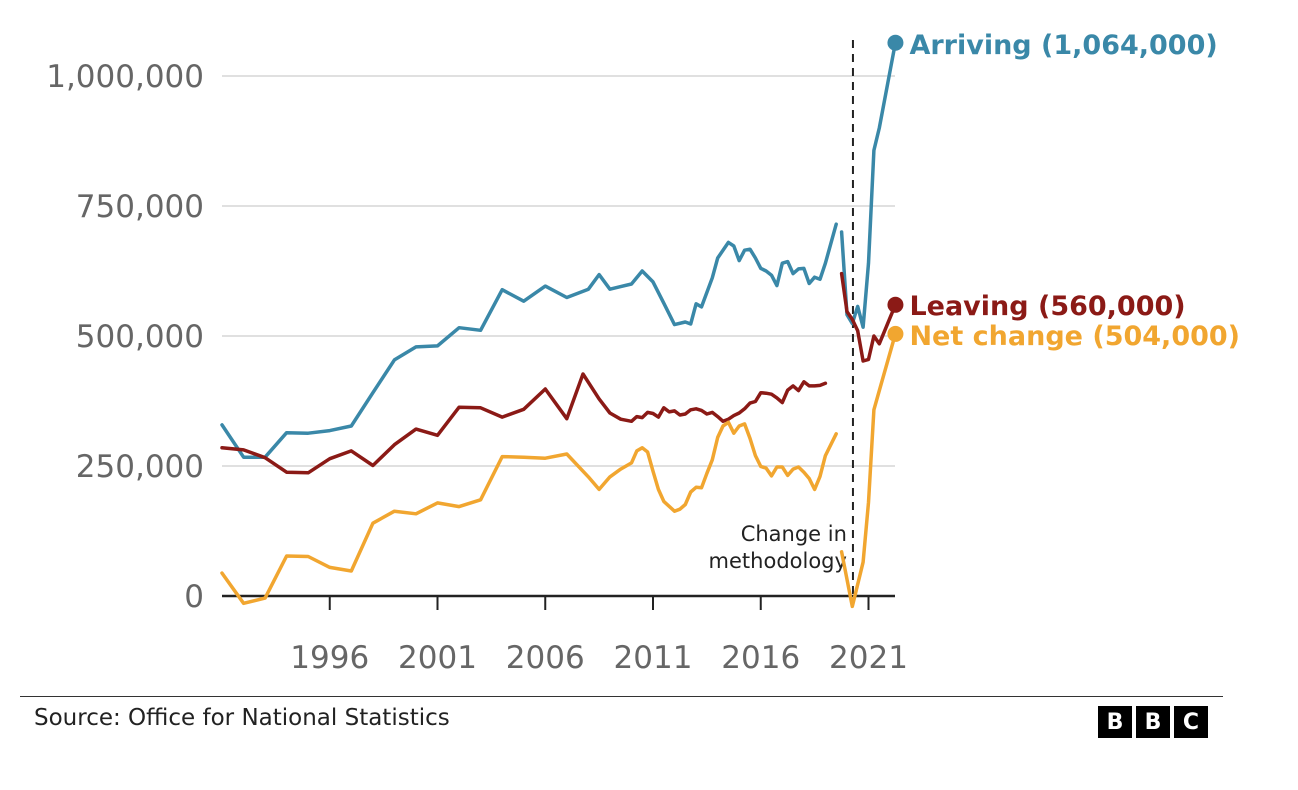 This screenshot has height=790, width=1298. I want to click on bbc-logo: B B C, so click(1153, 722).